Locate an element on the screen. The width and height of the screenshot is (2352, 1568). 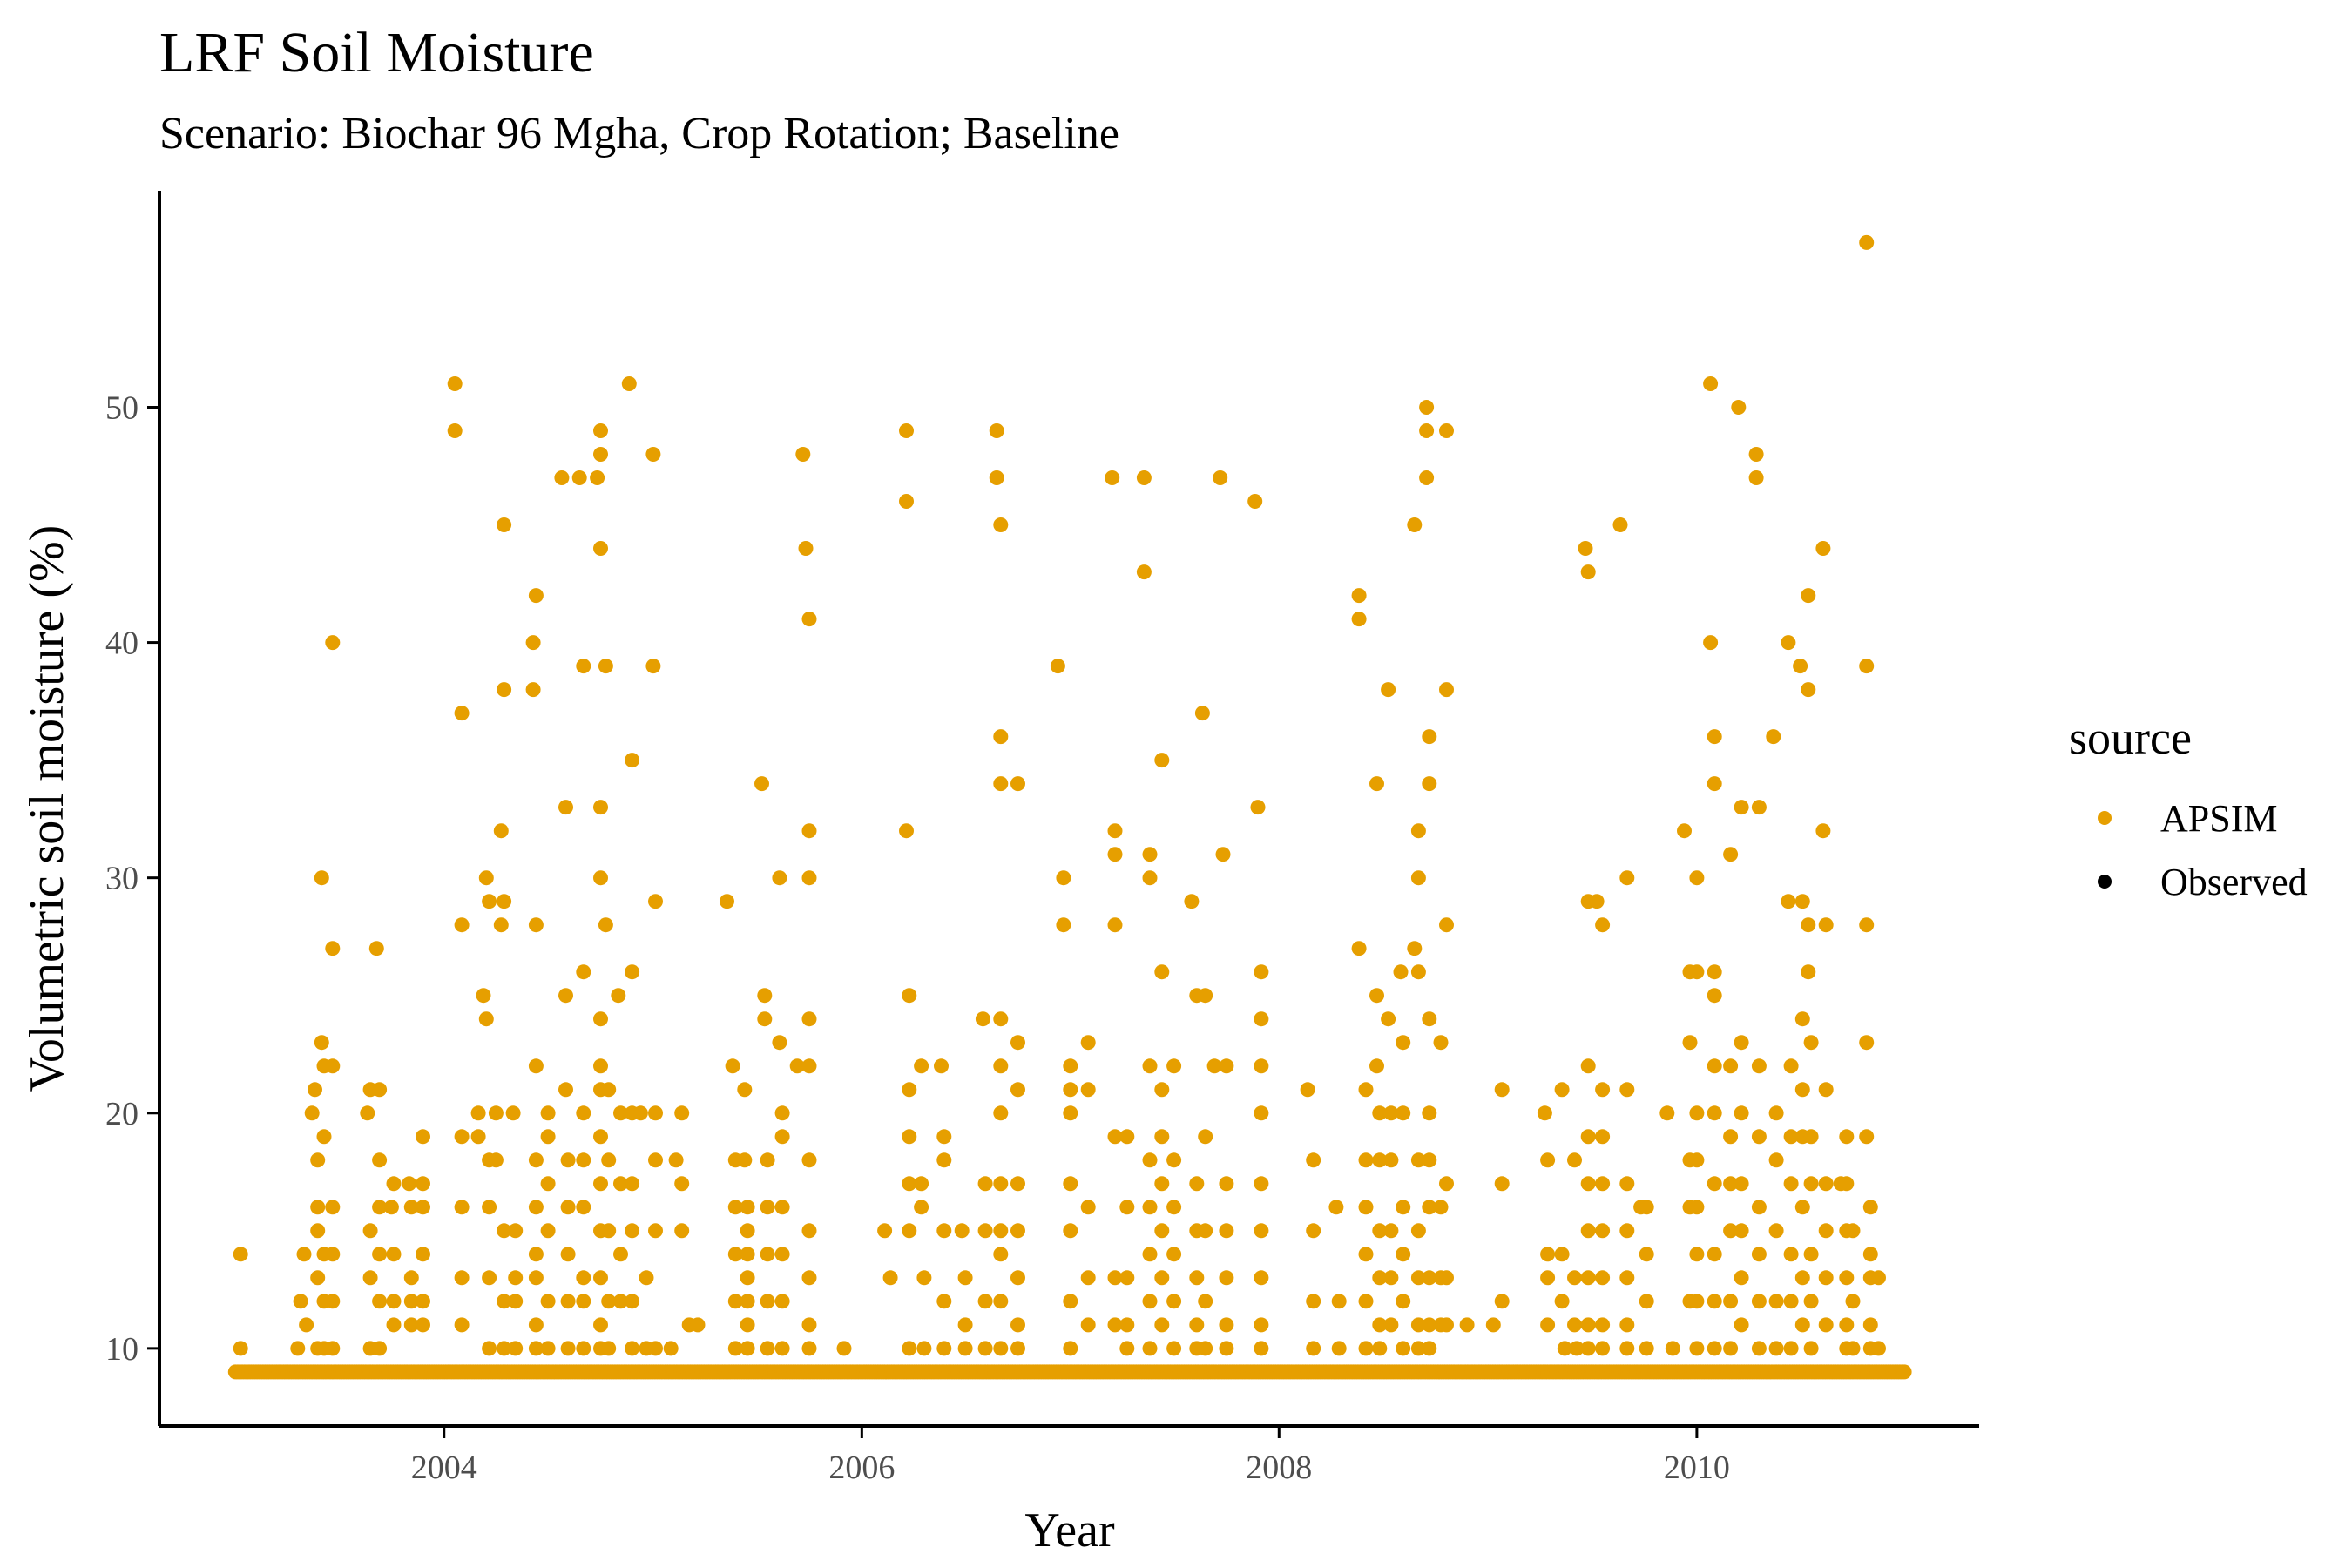
legend-key-apsim is located at coordinates (2105, 818).